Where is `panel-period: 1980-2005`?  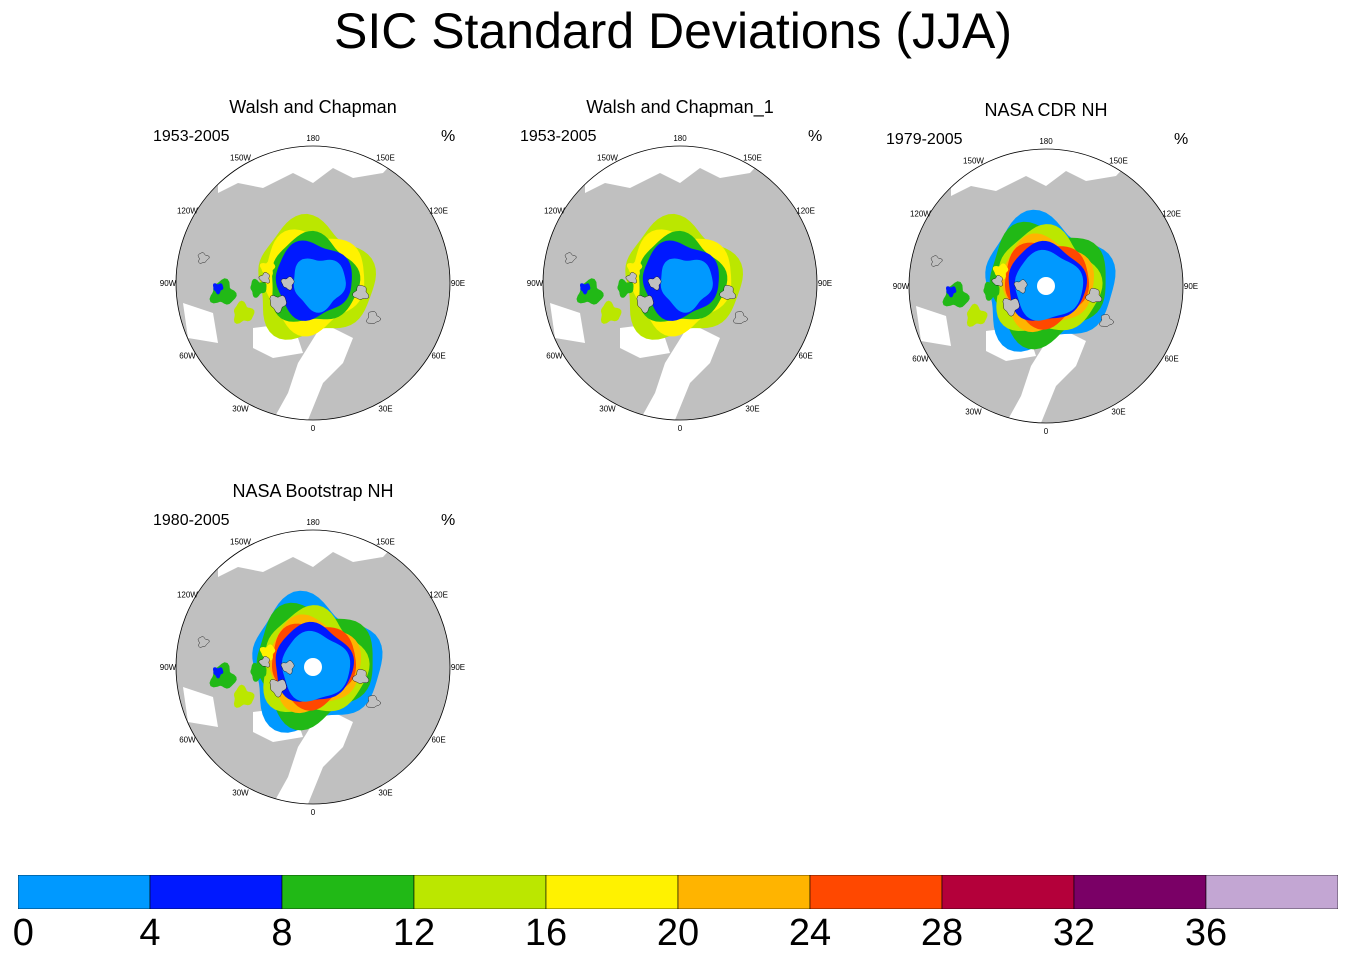
panel-period: 1980-2005 is located at coordinates (191, 520).